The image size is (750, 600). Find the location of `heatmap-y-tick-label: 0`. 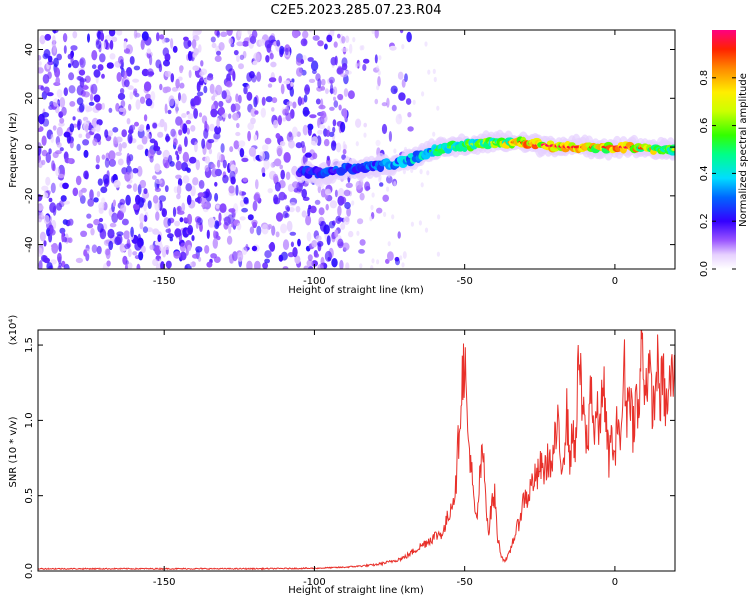

heatmap-y-tick-label: 0 is located at coordinates (29, 147).